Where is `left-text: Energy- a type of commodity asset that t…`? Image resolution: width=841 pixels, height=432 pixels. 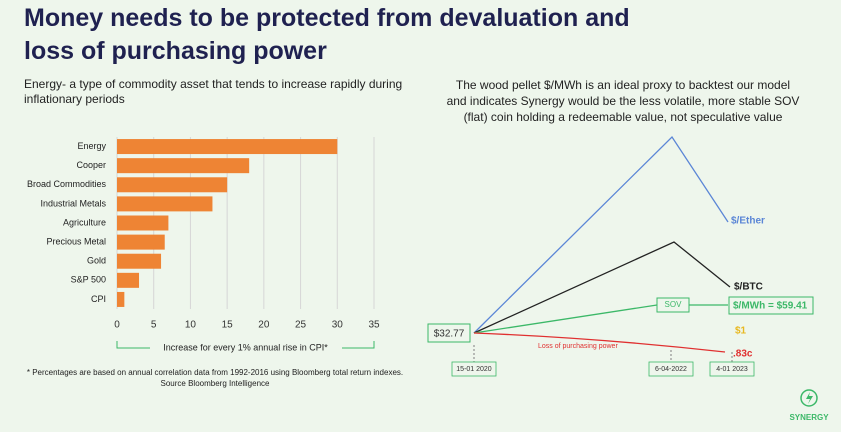
left-text: Energy- a type of commodity asset that t… is located at coordinates (213, 91).